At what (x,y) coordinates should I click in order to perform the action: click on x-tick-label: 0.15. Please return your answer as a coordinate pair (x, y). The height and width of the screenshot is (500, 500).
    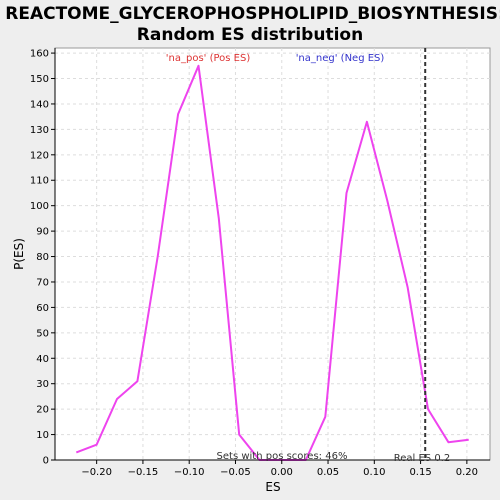
    Looking at the image, I should click on (420, 472).